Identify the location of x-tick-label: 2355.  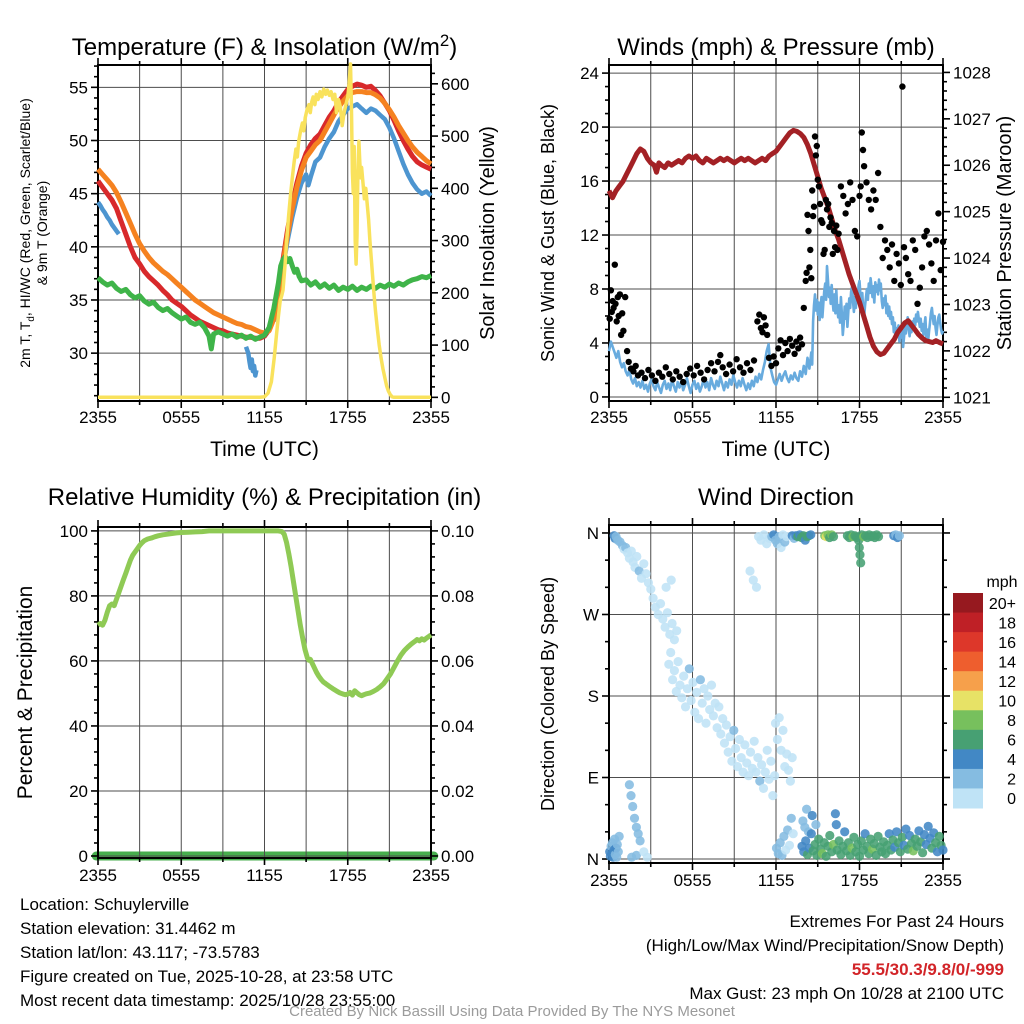
(98, 875).